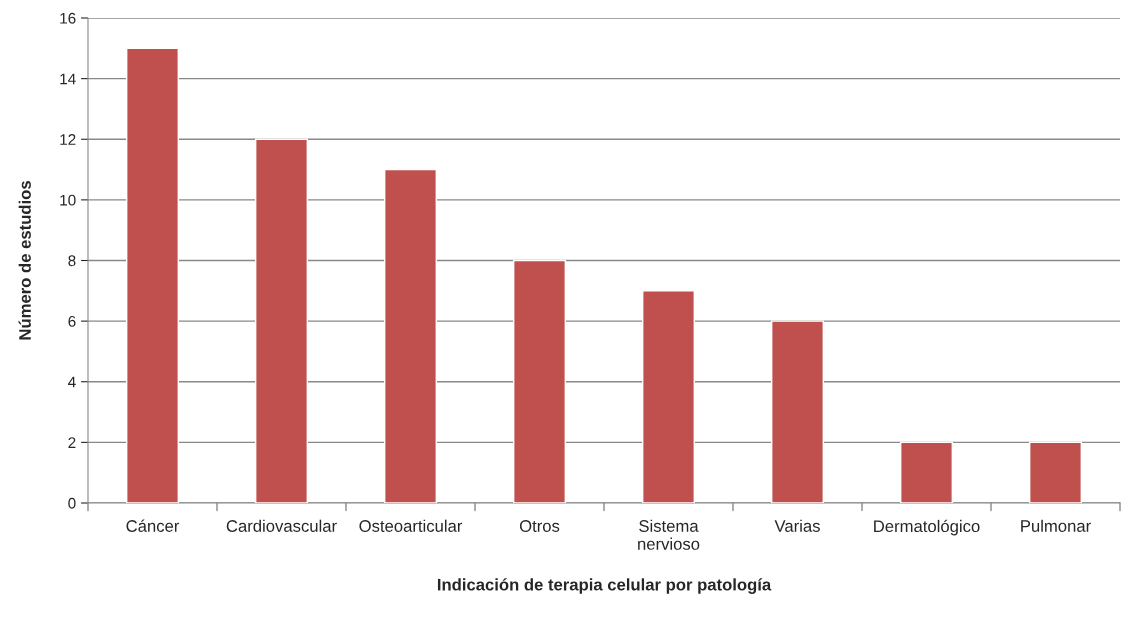 This screenshot has height=619, width=1124. I want to click on x-tick-label: Cáncer, so click(153, 525).